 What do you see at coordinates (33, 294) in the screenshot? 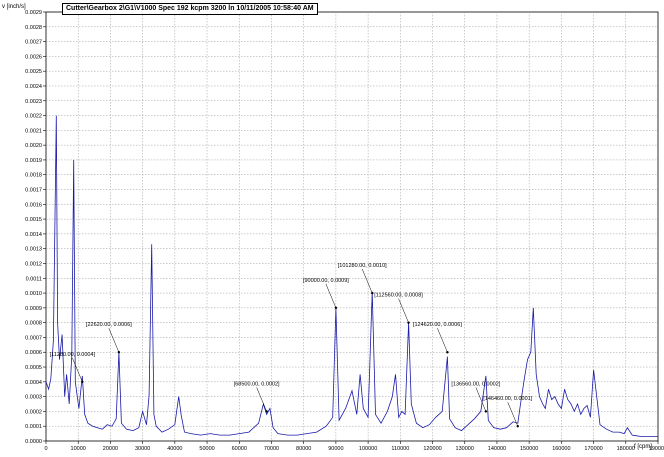
I see `y-tick-label: 0.0010` at bounding box center [33, 294].